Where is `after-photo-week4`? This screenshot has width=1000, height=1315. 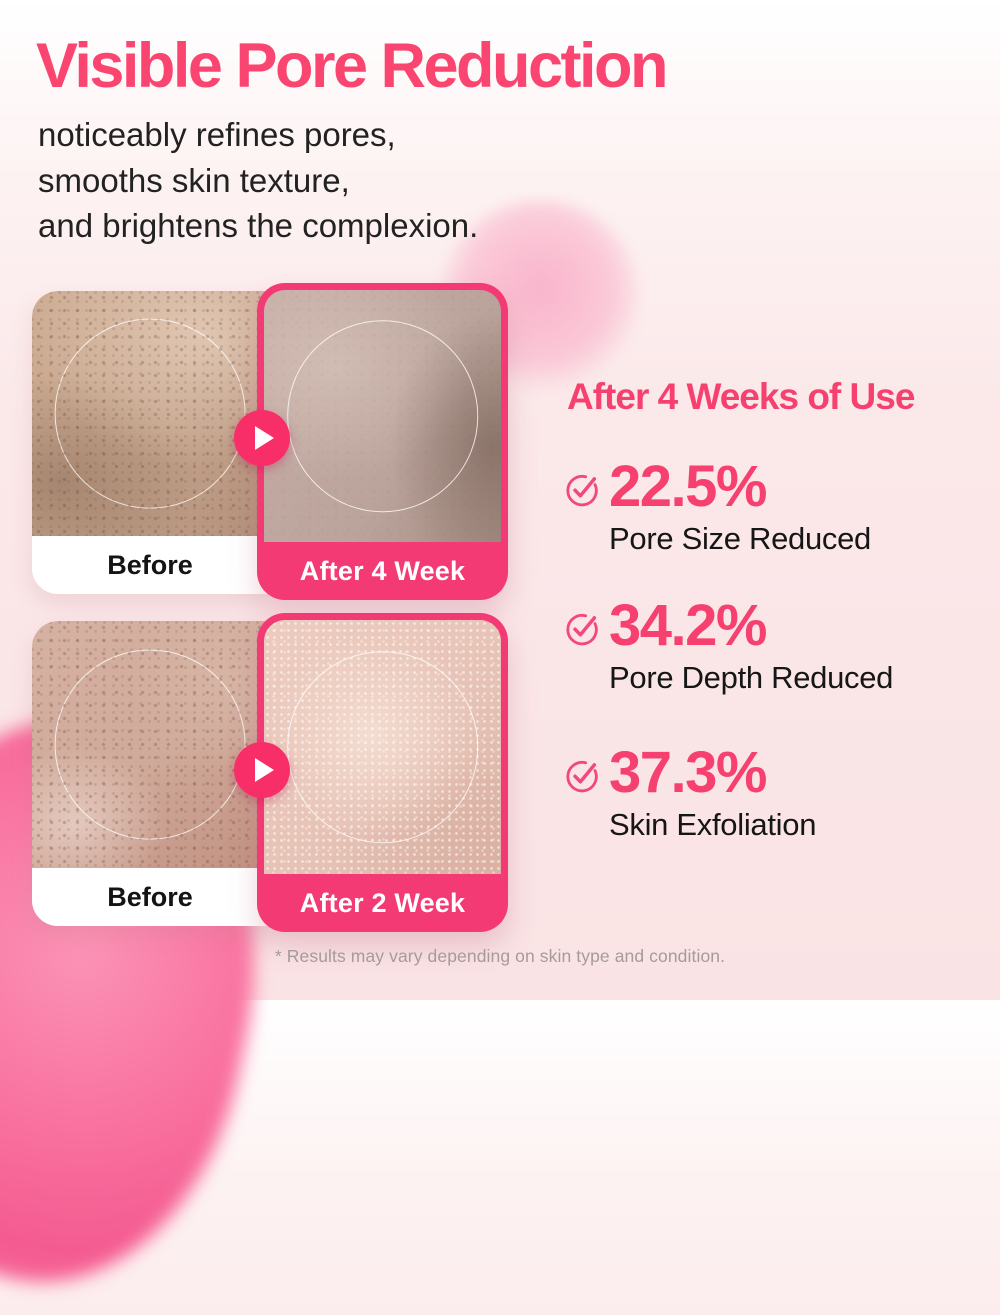 after-photo-week4 is located at coordinates (382, 416).